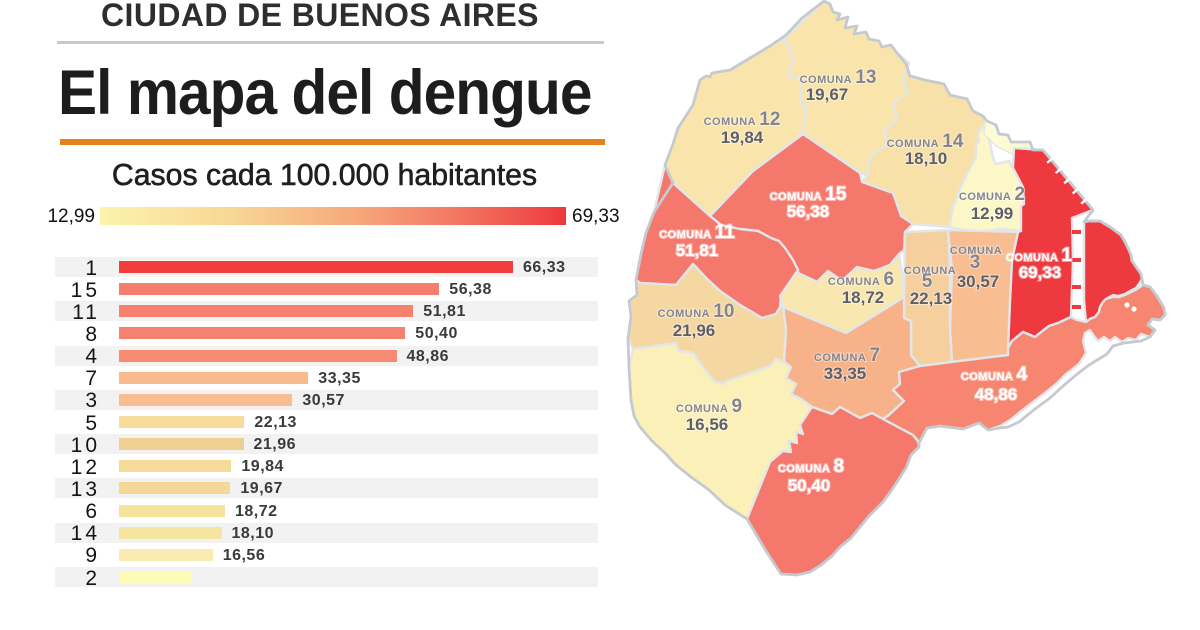 This screenshot has width=1200, height=630. Describe the element at coordinates (996, 394) in the screenshot. I see `svg-text: 48,86` at that location.